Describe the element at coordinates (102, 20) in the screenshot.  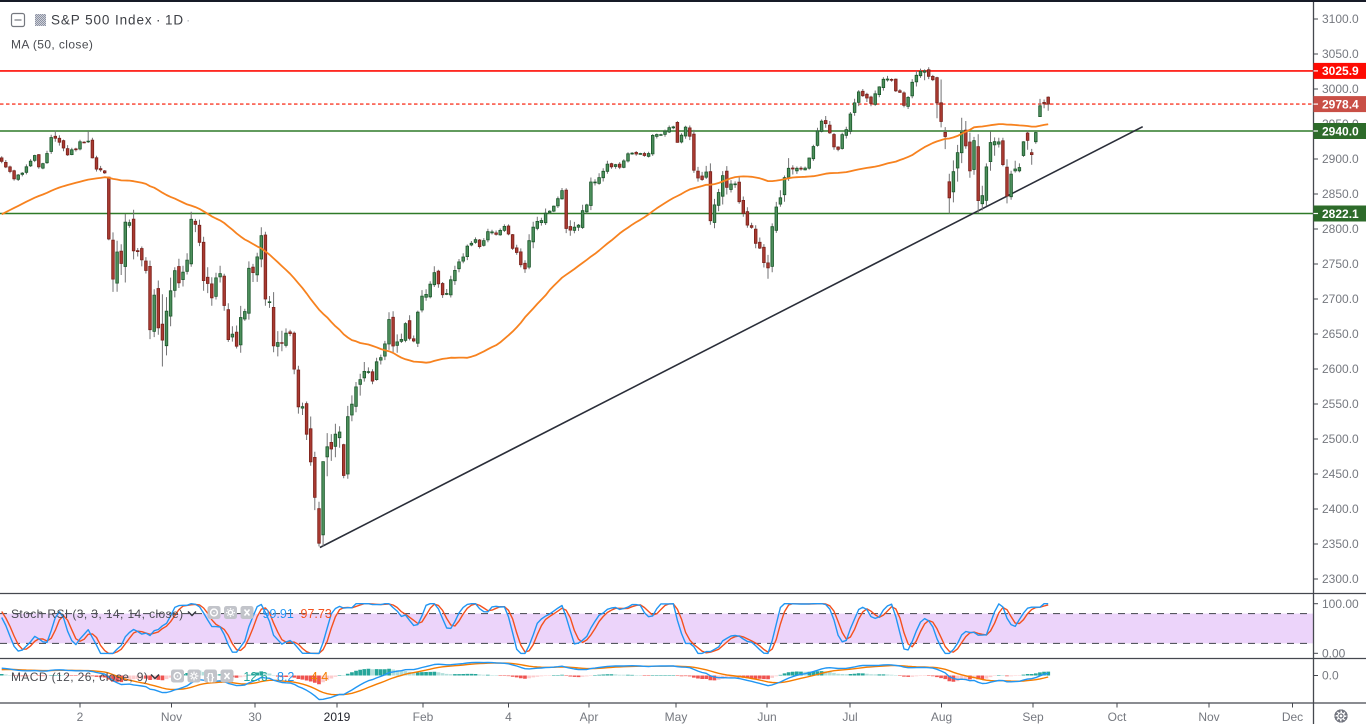
I see `svg-text: S&P 500 Index` at that location.